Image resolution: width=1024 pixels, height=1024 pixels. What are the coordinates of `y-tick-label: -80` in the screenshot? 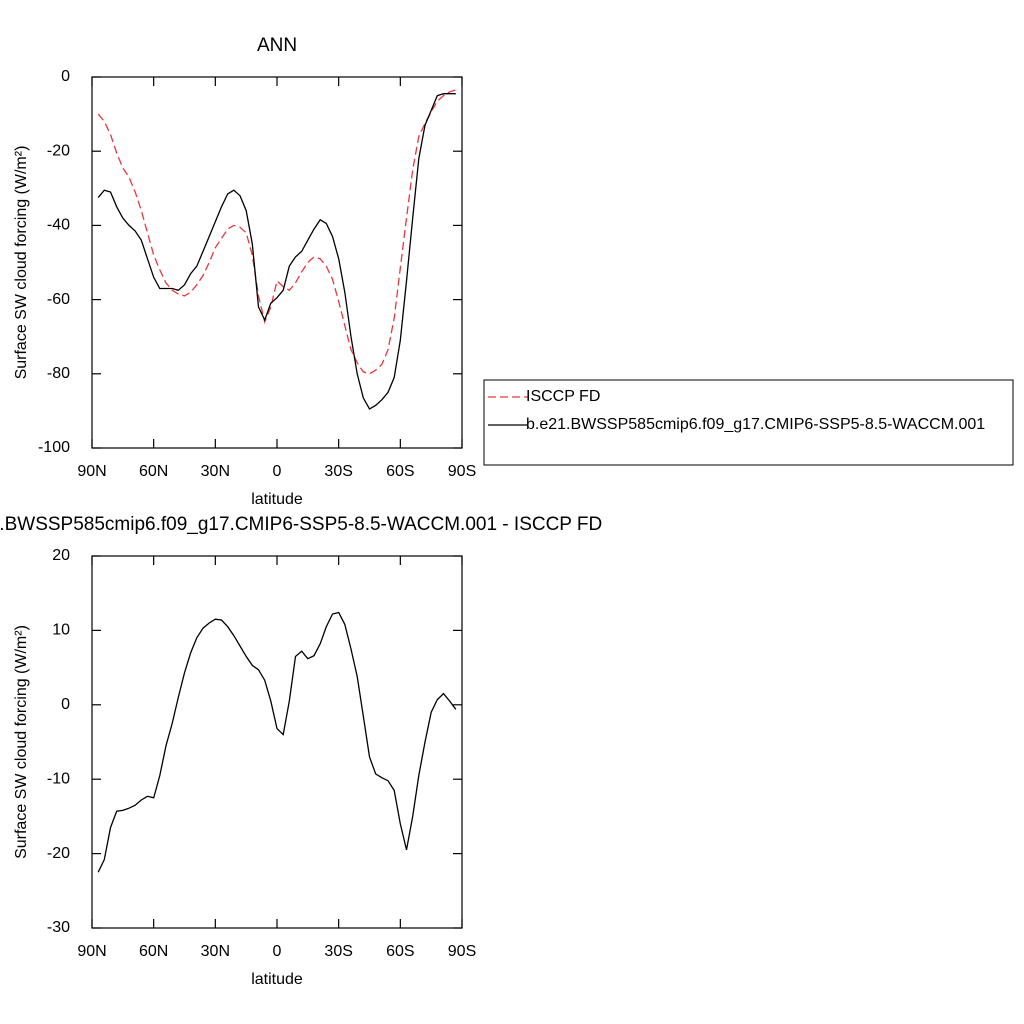 It's located at (58, 373).